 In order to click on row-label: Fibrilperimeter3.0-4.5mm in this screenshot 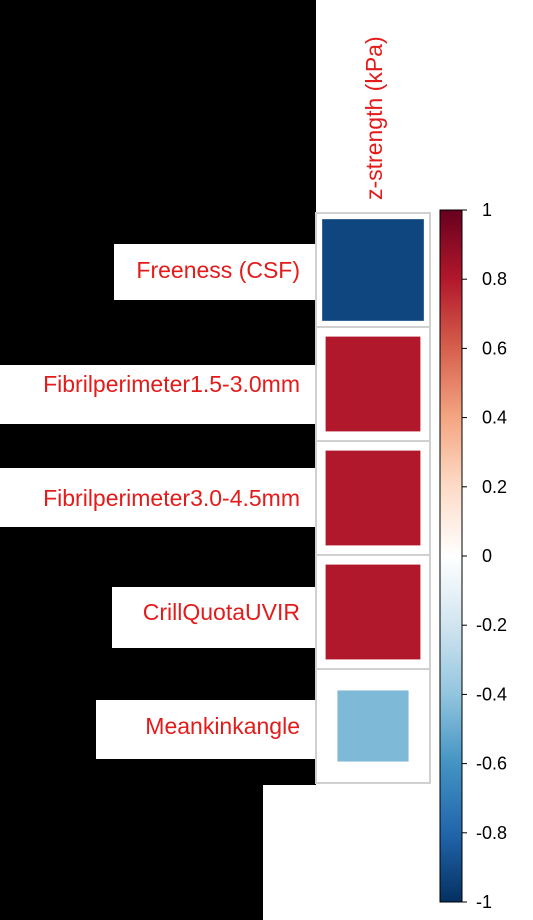, I will do `click(171, 498)`.